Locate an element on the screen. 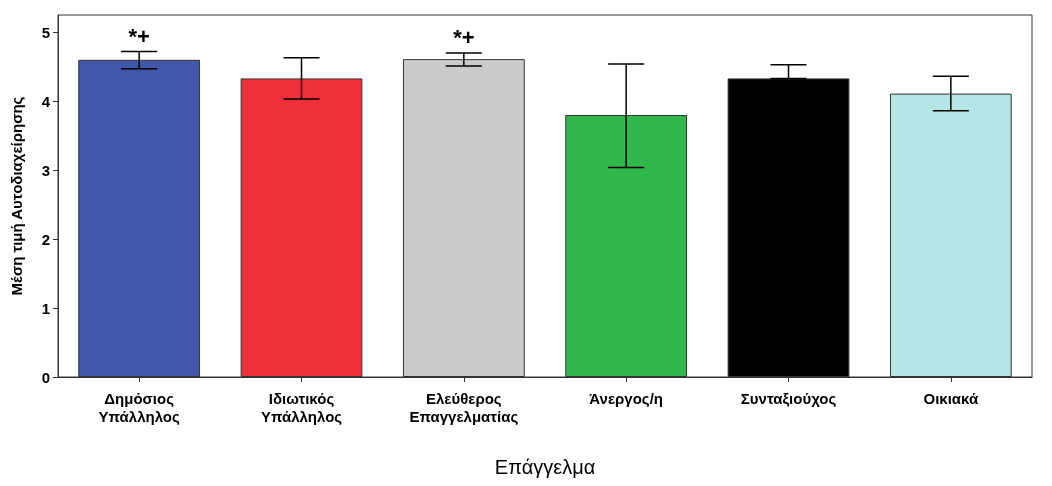 The height and width of the screenshot is (486, 1052). x-tick-label: Οικιακά is located at coordinates (951, 398).